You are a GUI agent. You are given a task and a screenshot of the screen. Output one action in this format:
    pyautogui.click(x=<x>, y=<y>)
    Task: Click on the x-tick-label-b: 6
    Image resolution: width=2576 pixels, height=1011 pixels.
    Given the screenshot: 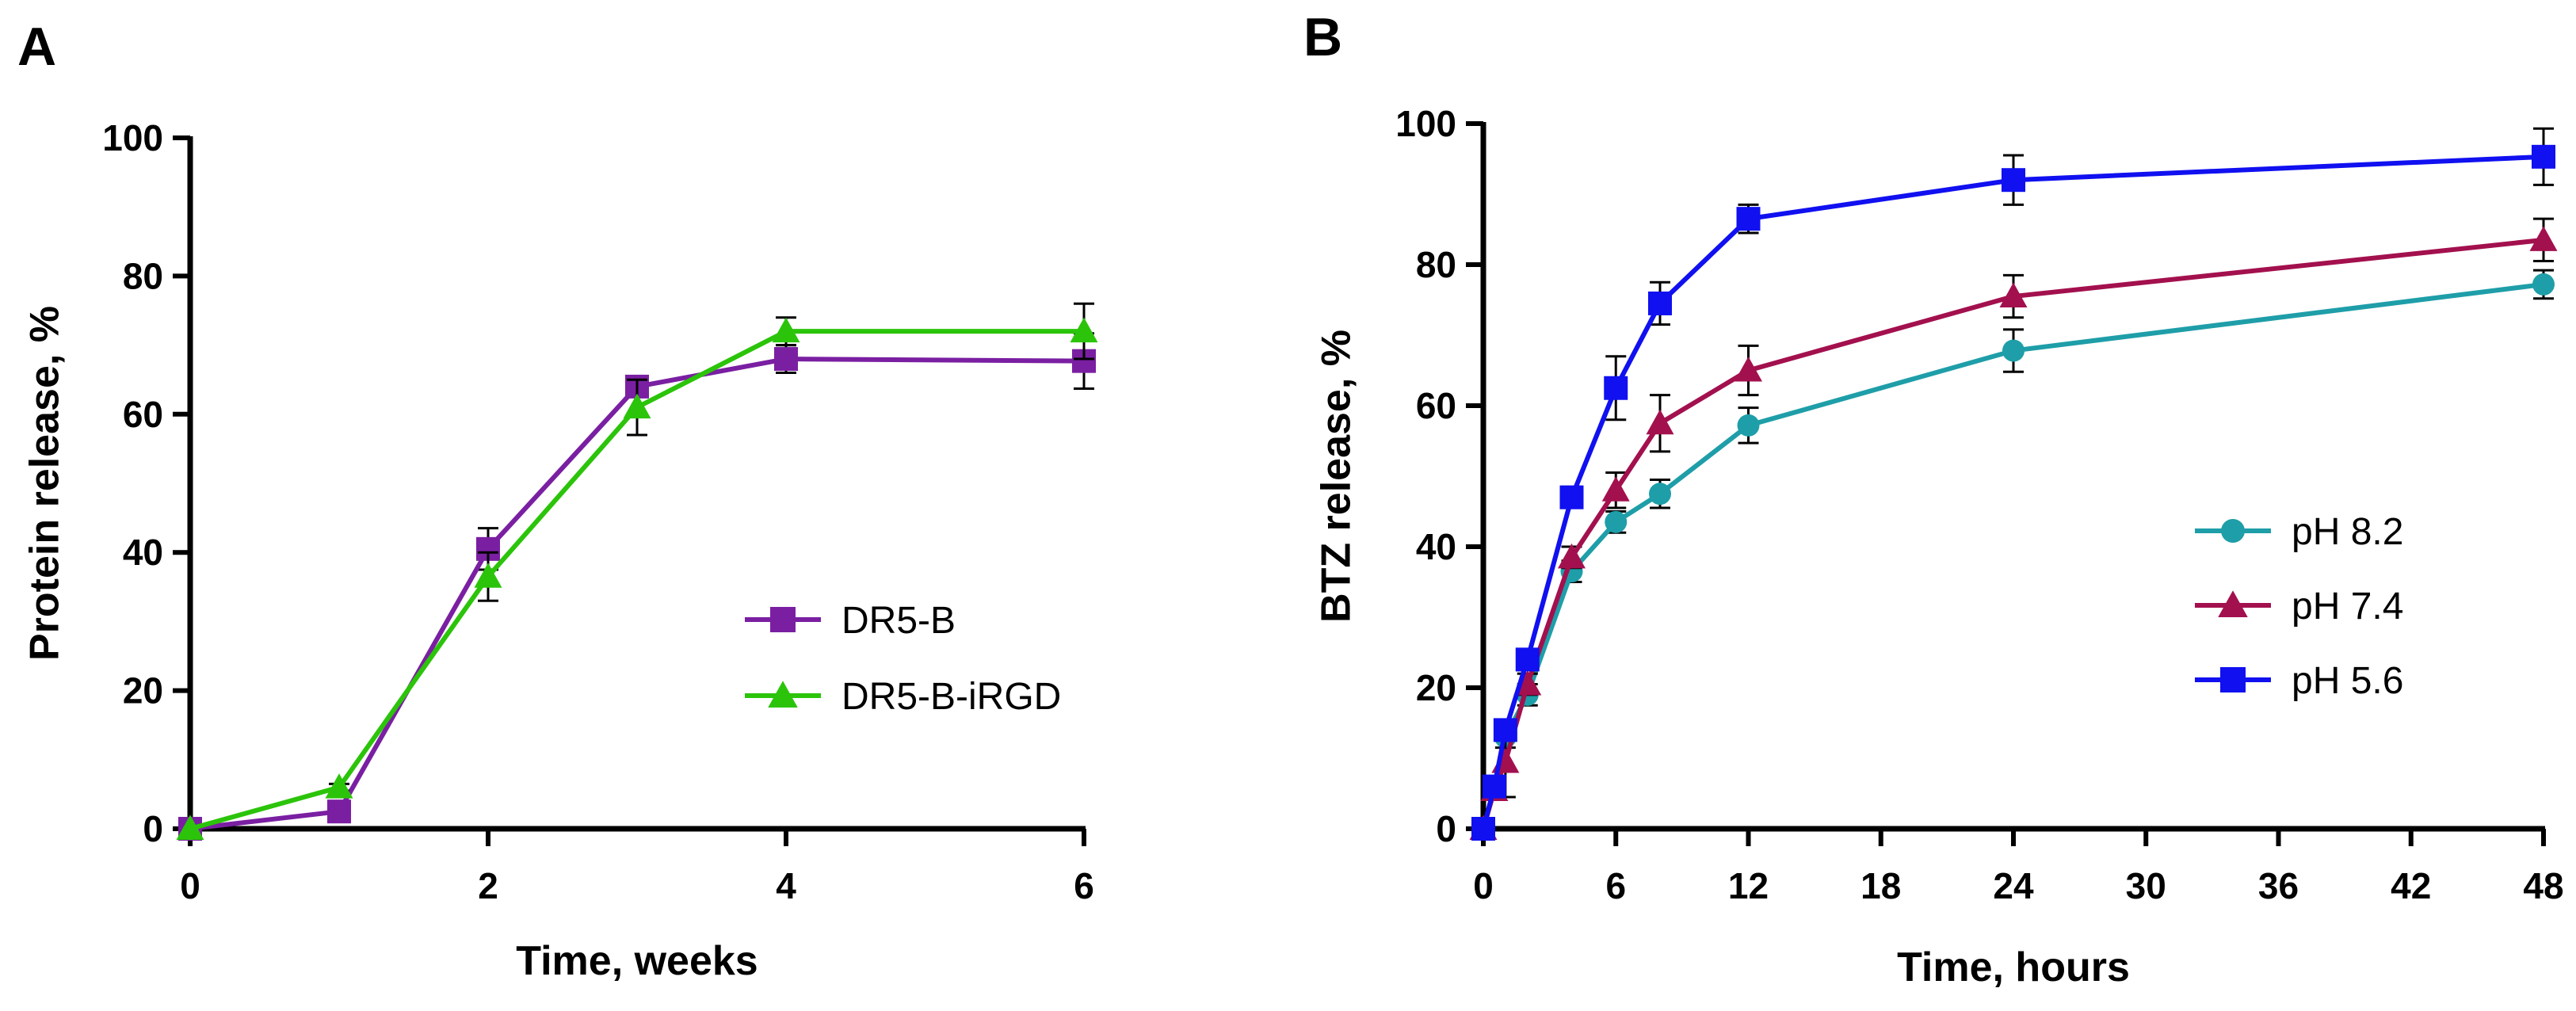 What is the action you would take?
    pyautogui.click(x=1615, y=885)
    